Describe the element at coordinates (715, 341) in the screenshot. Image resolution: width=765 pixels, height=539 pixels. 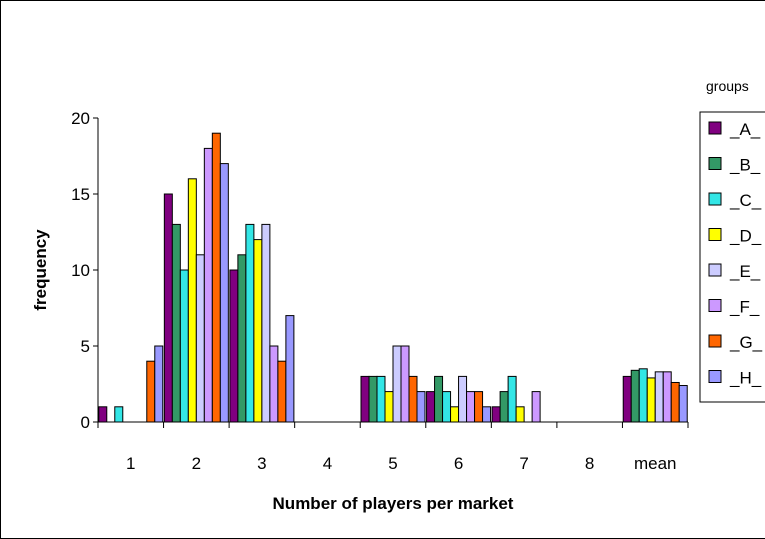
I see `legend-swatch-G` at that location.